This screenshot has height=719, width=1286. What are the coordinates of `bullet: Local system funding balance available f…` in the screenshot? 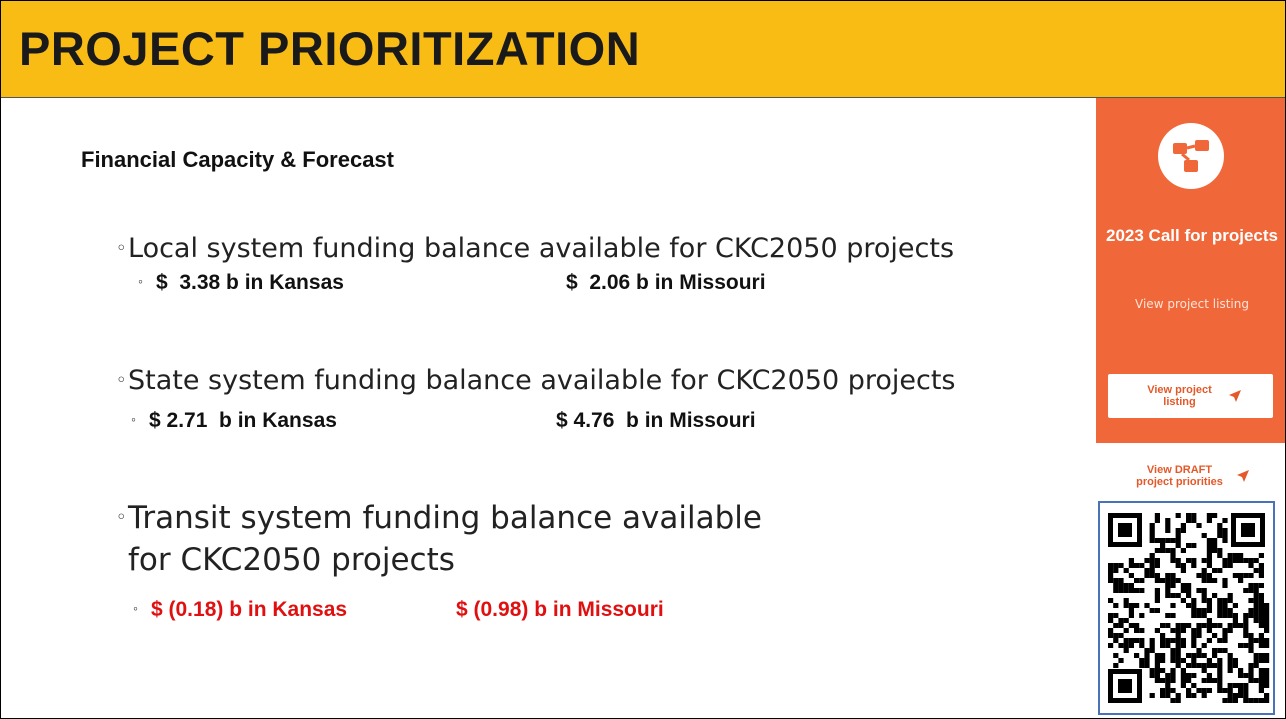 It's located at (592, 249).